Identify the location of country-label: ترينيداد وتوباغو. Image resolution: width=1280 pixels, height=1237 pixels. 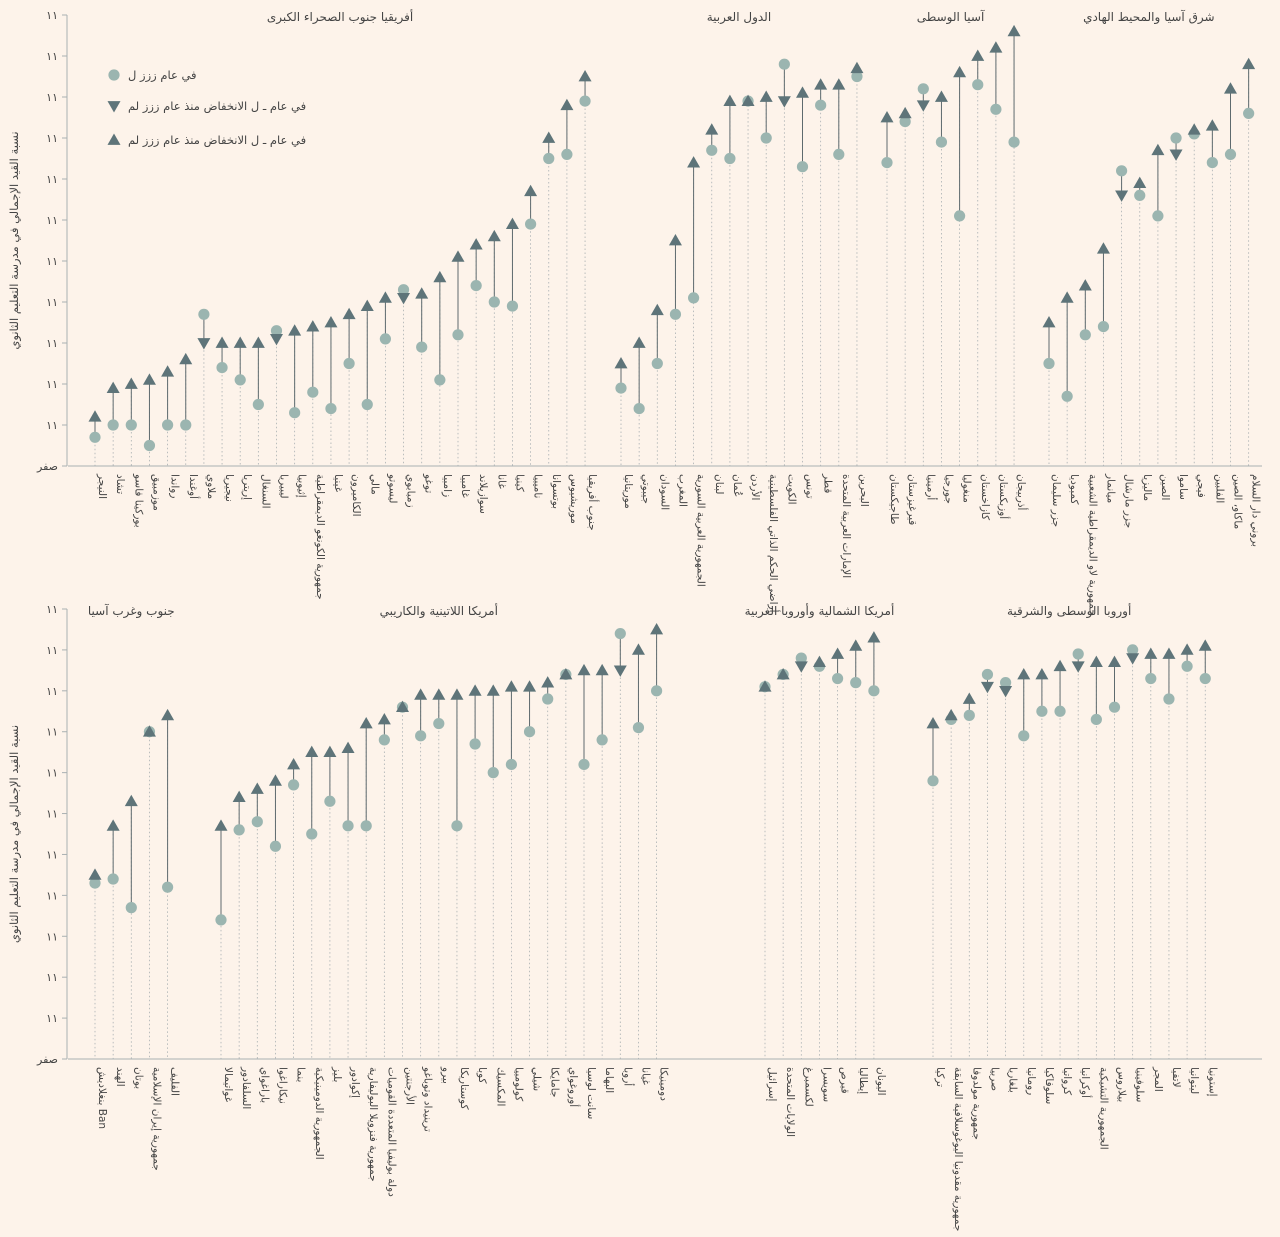
(428, 1099).